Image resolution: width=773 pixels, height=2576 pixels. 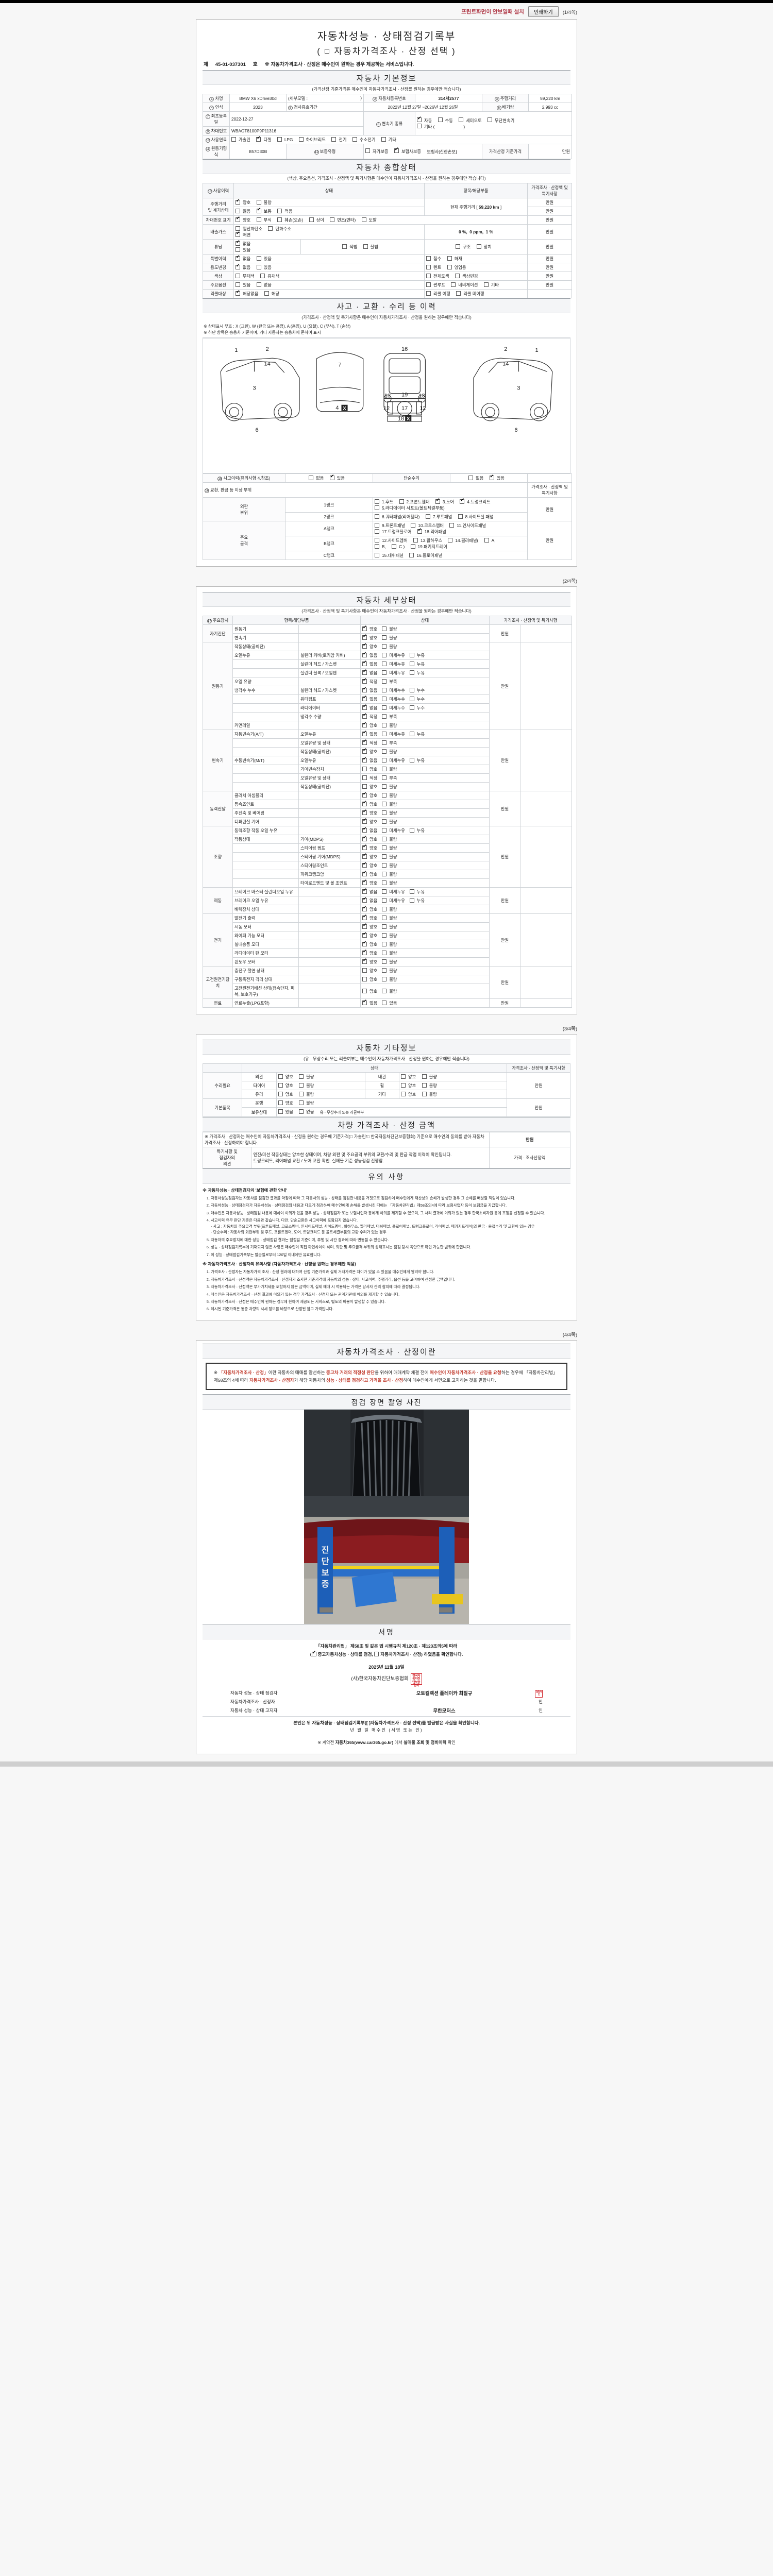 I want to click on other-bad: 불량, so click(x=429, y=1094).